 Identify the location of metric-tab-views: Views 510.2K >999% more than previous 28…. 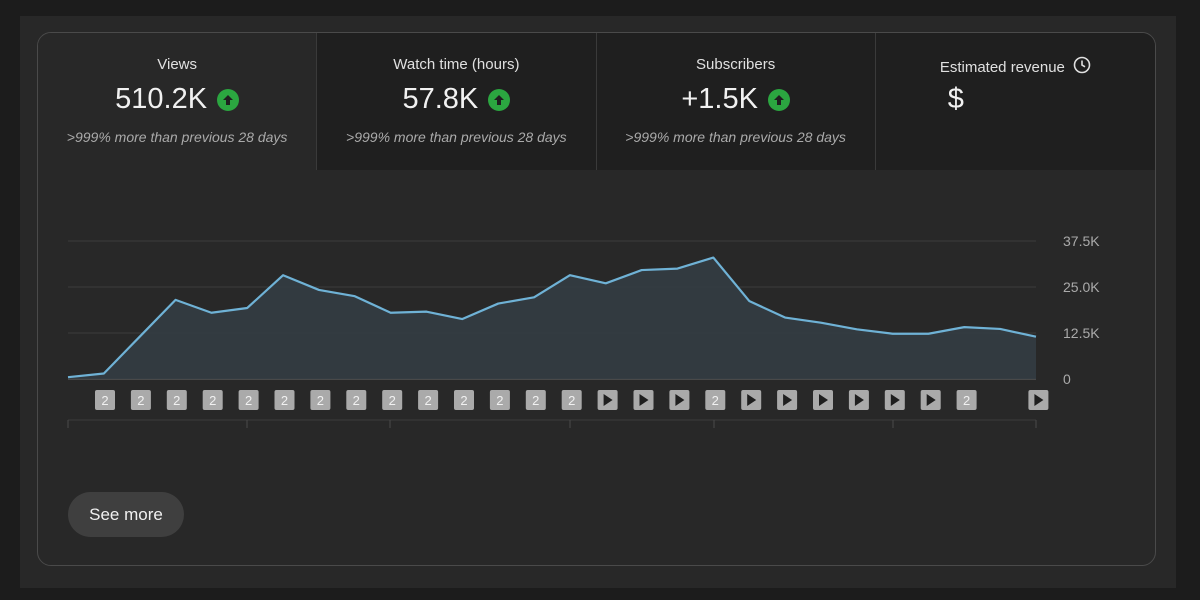
(178, 101).